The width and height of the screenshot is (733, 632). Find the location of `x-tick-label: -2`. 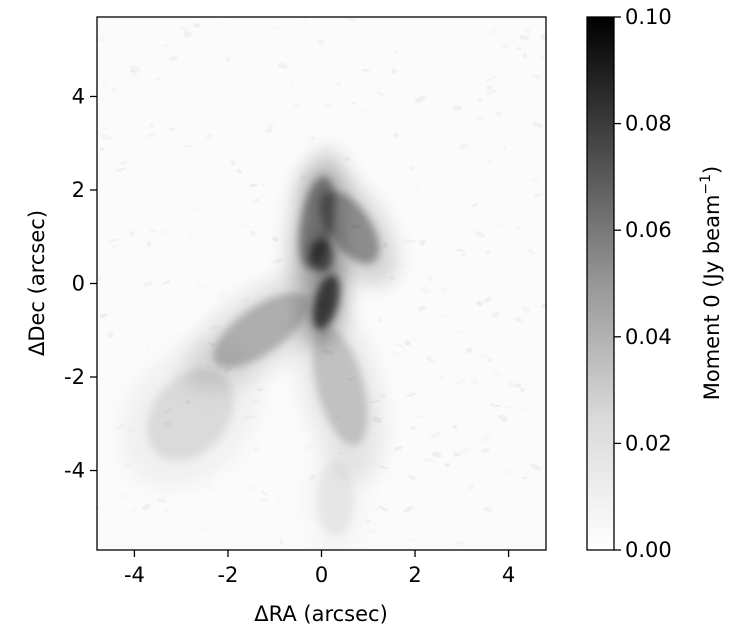

x-tick-label: -2 is located at coordinates (227, 575).